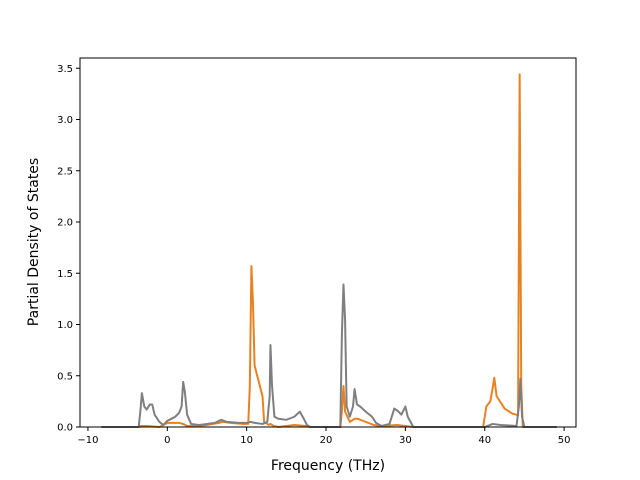  What do you see at coordinates (484, 440) in the screenshot?
I see `x-tick-label: 40` at bounding box center [484, 440].